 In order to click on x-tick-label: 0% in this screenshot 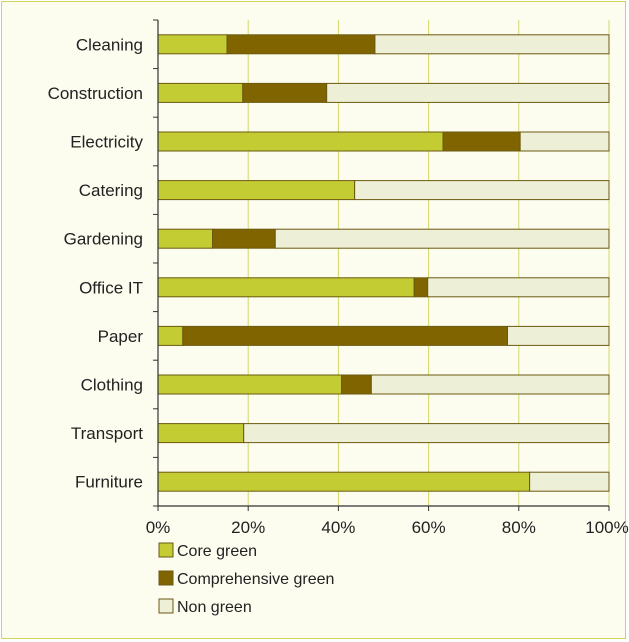, I will do `click(158, 527)`.